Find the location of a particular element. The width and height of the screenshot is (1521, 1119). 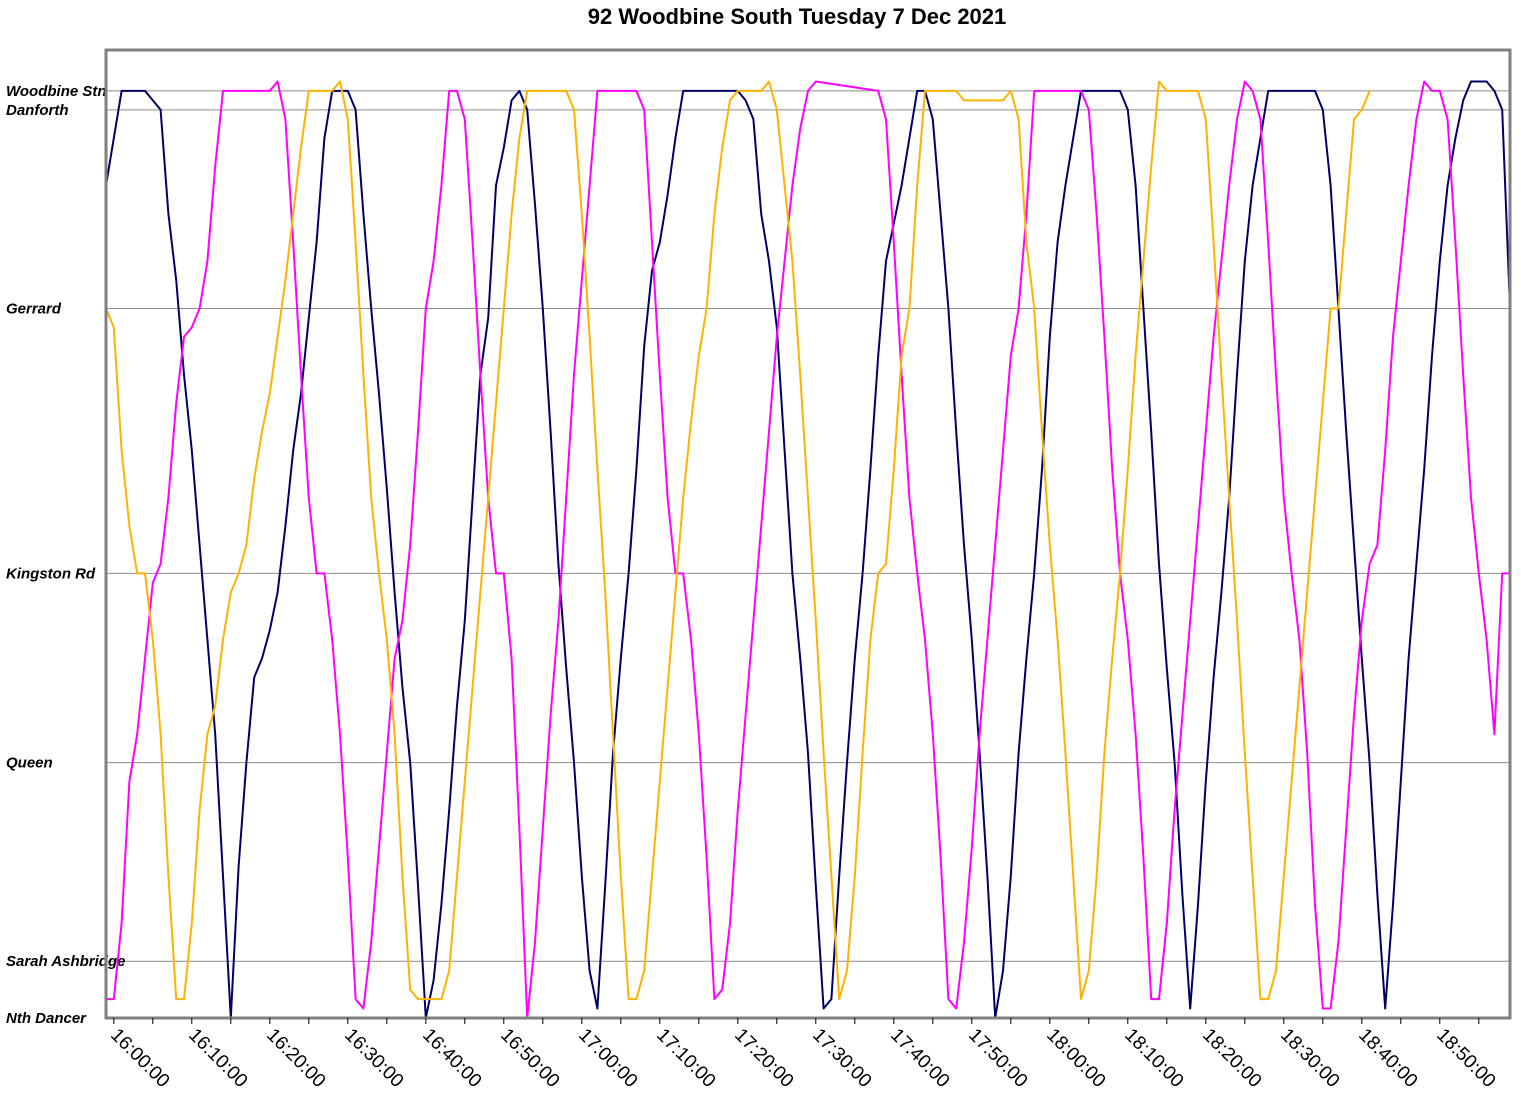

stop-label: Queen is located at coordinates (29, 763).